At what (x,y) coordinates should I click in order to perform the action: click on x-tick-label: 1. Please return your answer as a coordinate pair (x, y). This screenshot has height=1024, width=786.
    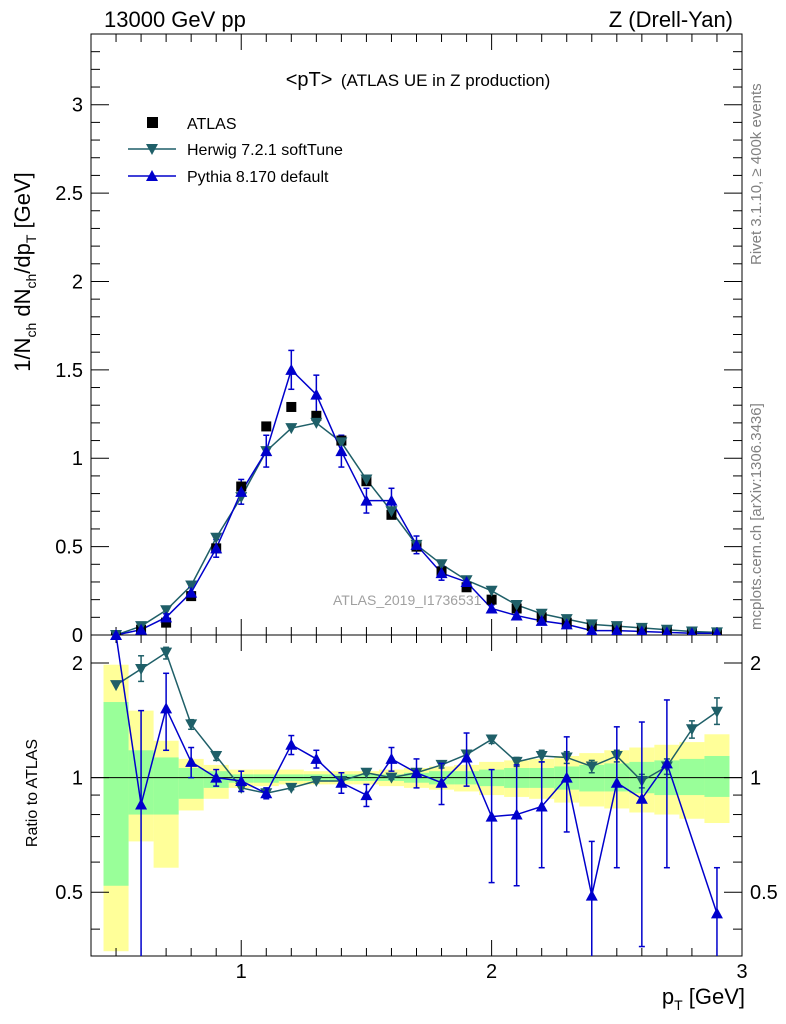
    Looking at the image, I should click on (241, 972).